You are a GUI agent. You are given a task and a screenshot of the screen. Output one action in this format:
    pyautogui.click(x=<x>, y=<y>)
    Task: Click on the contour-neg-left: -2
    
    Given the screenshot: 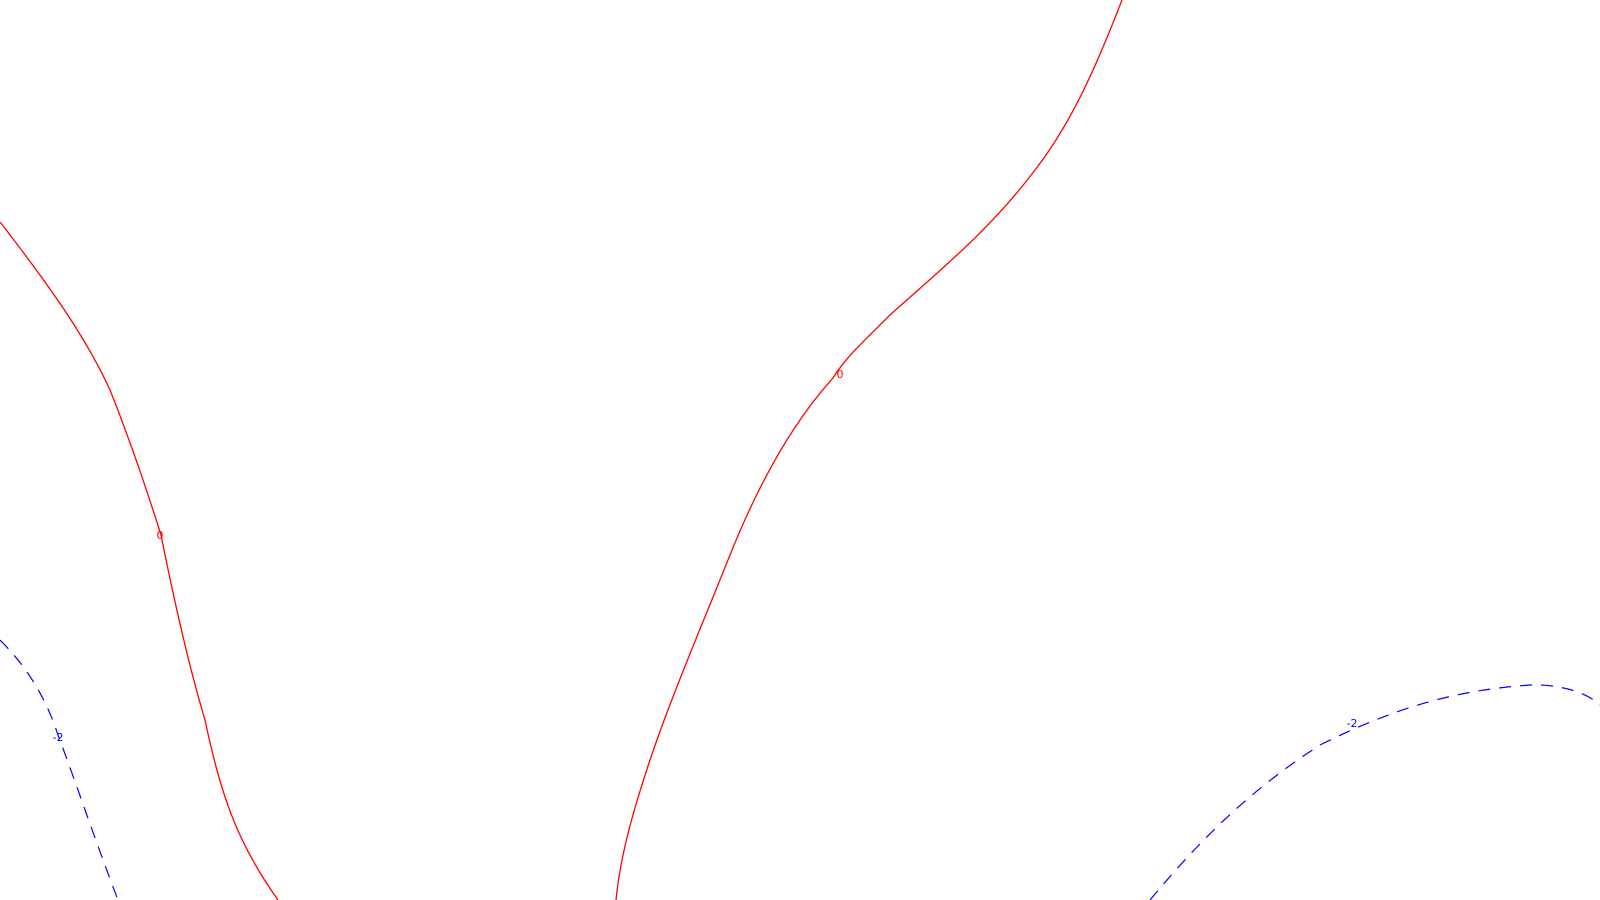 What is the action you would take?
    pyautogui.click(x=59, y=769)
    